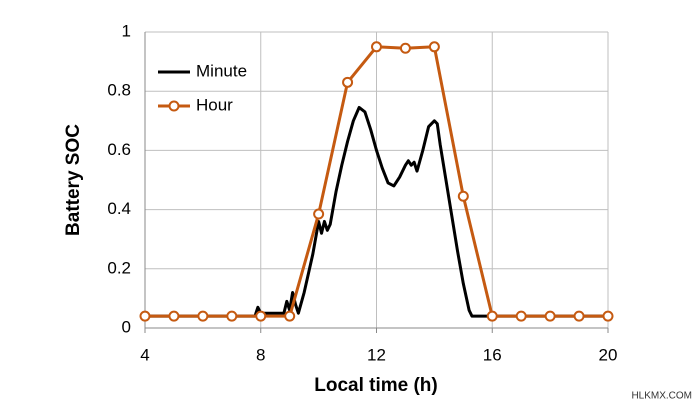 Image resolution: width=700 pixels, height=410 pixels. What do you see at coordinates (73, 180) in the screenshot?
I see `y-axis-label: Battery SOC` at bounding box center [73, 180].